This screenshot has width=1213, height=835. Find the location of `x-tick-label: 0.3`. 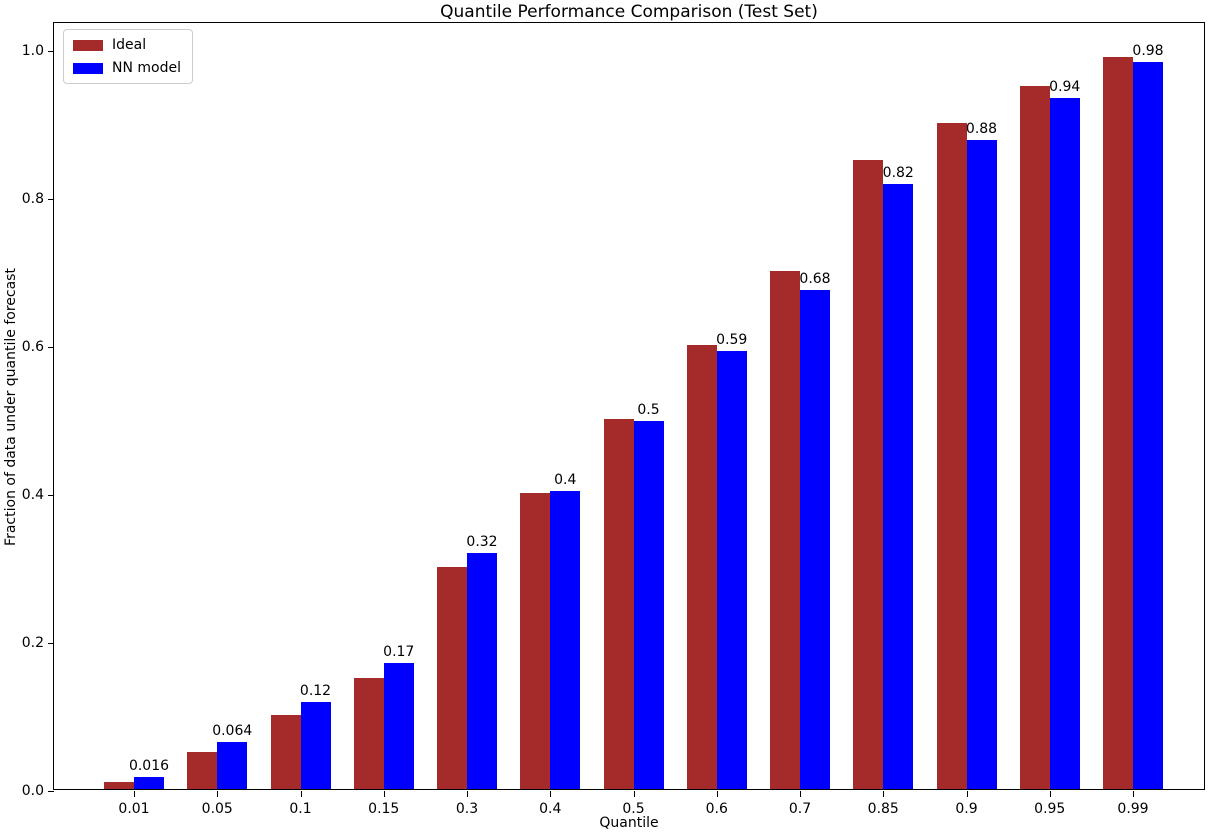

x-tick-label: 0.3 is located at coordinates (467, 809).